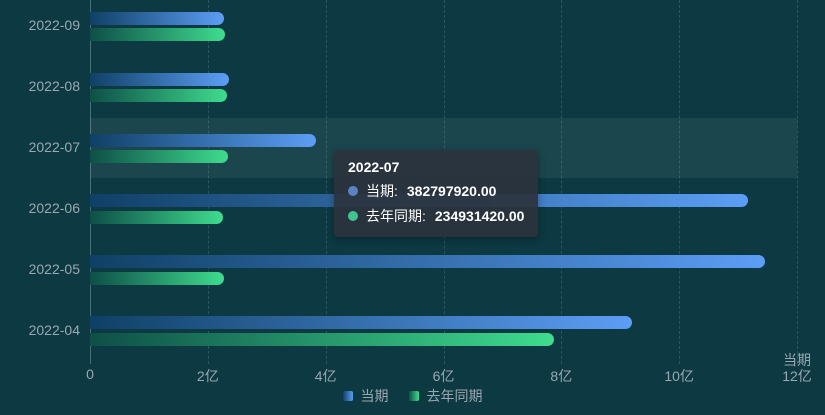  I want to click on legend-label: 去年同期, so click(454, 396).